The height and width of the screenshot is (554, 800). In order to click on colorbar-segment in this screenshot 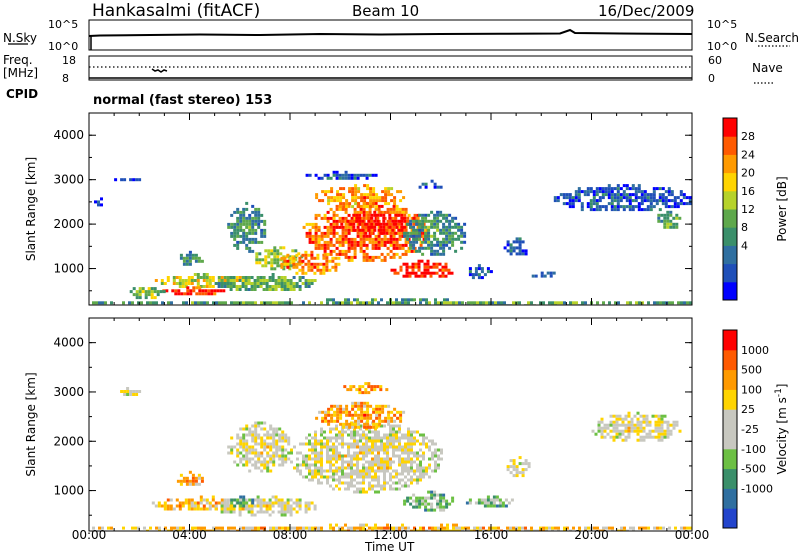, I will do `click(730, 478)`.